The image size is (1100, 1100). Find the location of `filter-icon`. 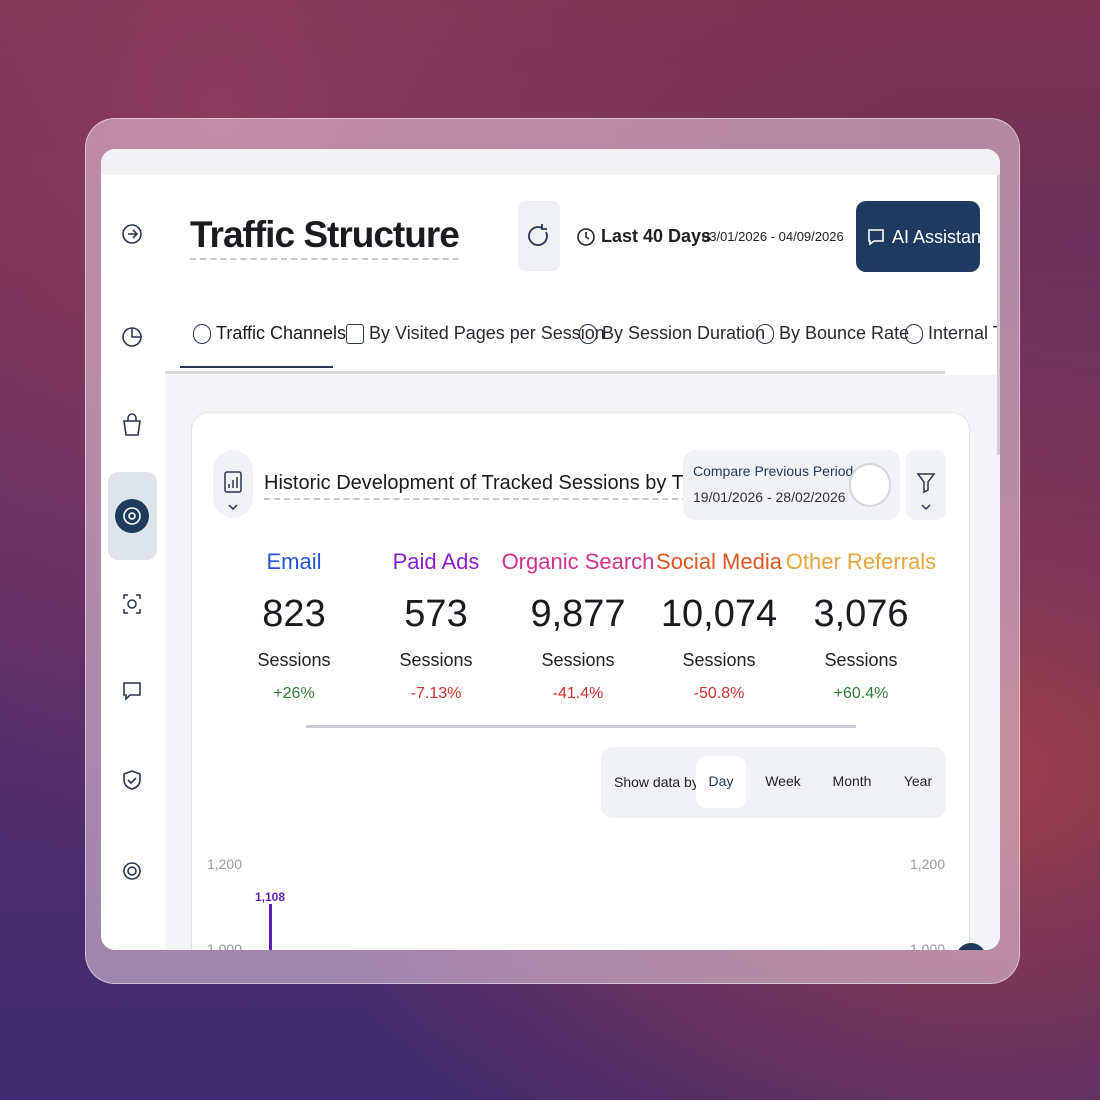

filter-icon is located at coordinates (926, 492).